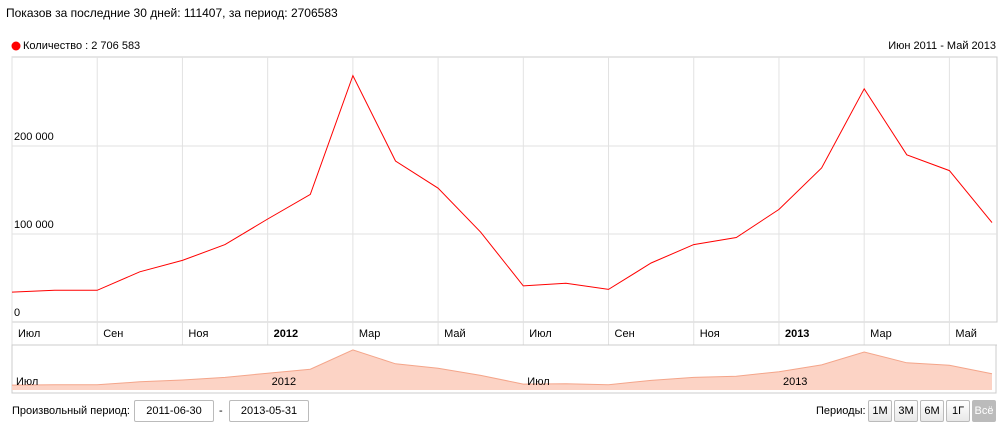 The width and height of the screenshot is (1006, 429). Describe the element at coordinates (841, 411) in the screenshot. I see `periods-label: Периоды:` at that location.